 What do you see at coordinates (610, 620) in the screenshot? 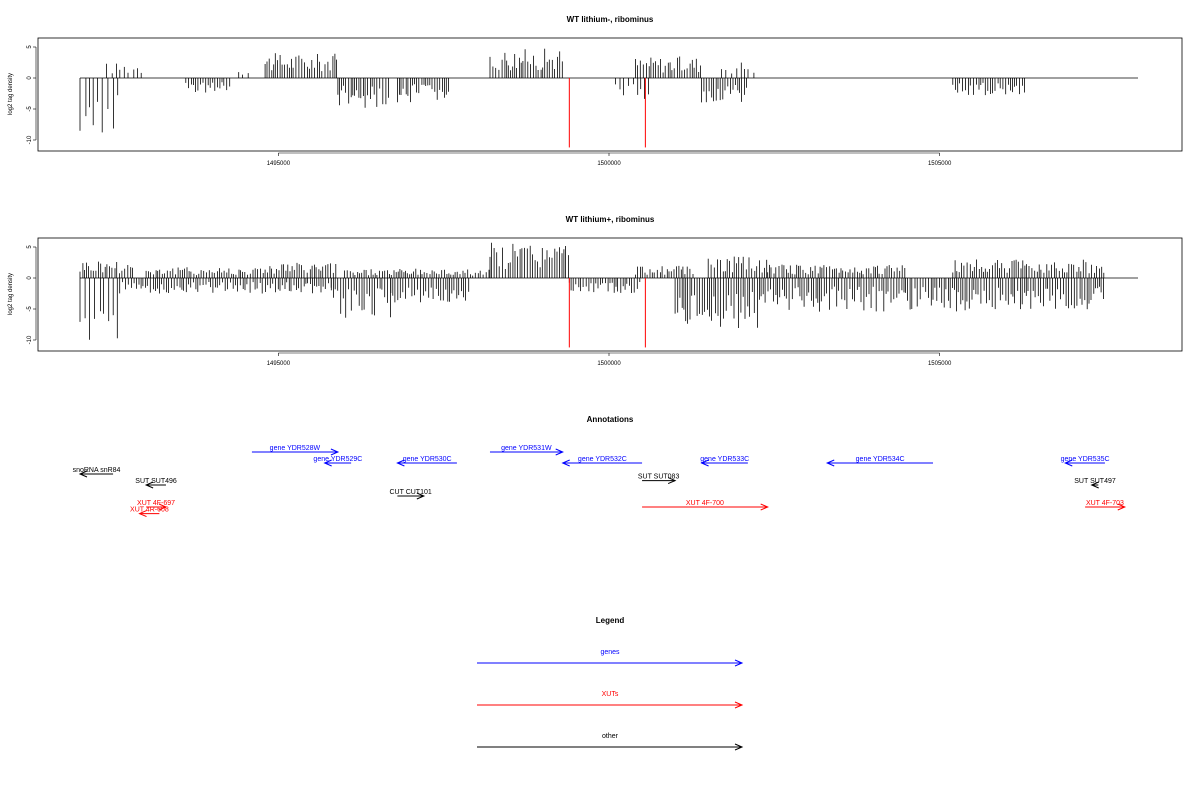
I see `legend-title: Legend` at bounding box center [610, 620].